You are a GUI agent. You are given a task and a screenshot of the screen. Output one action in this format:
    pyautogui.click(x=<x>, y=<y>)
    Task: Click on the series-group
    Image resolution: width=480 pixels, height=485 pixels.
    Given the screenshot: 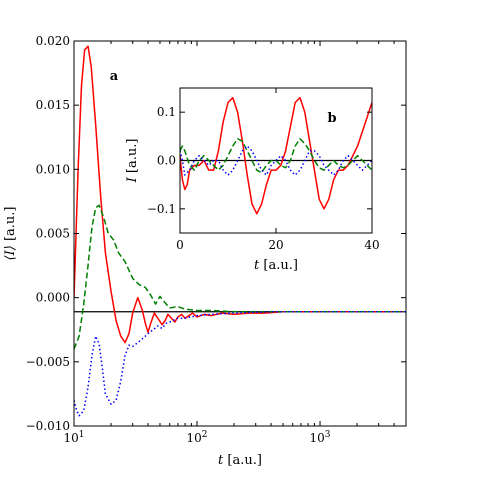 What is the action you would take?
    pyautogui.click(x=276, y=155)
    